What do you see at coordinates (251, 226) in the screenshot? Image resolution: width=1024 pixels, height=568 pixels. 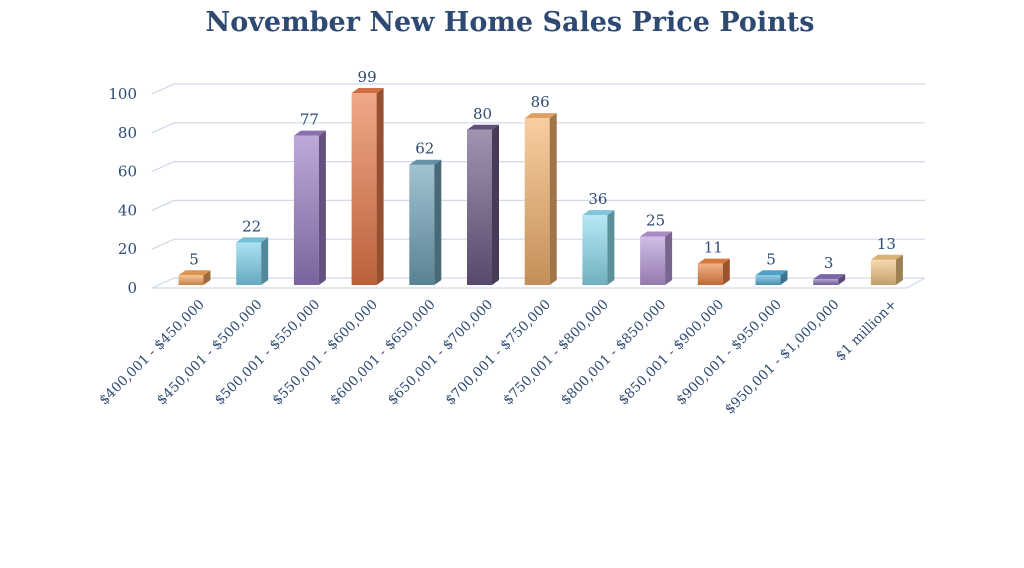 I see `data-label: 22` at bounding box center [251, 226].